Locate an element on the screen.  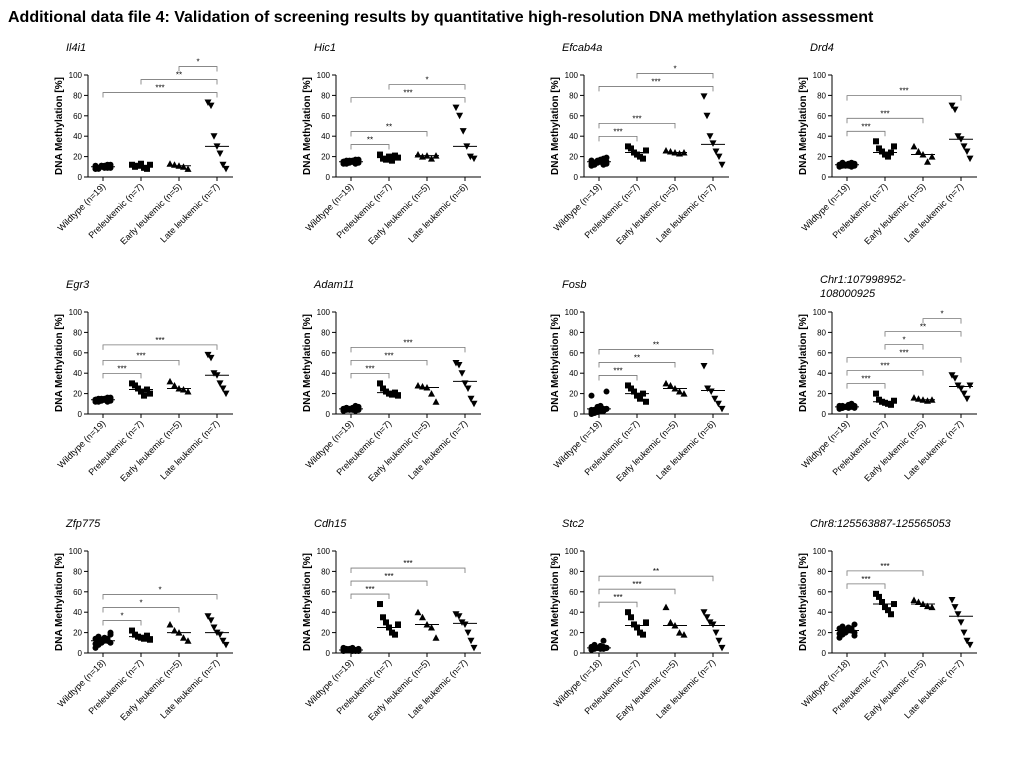
panel-title: Egr3 is located at coordinates (78, 285).